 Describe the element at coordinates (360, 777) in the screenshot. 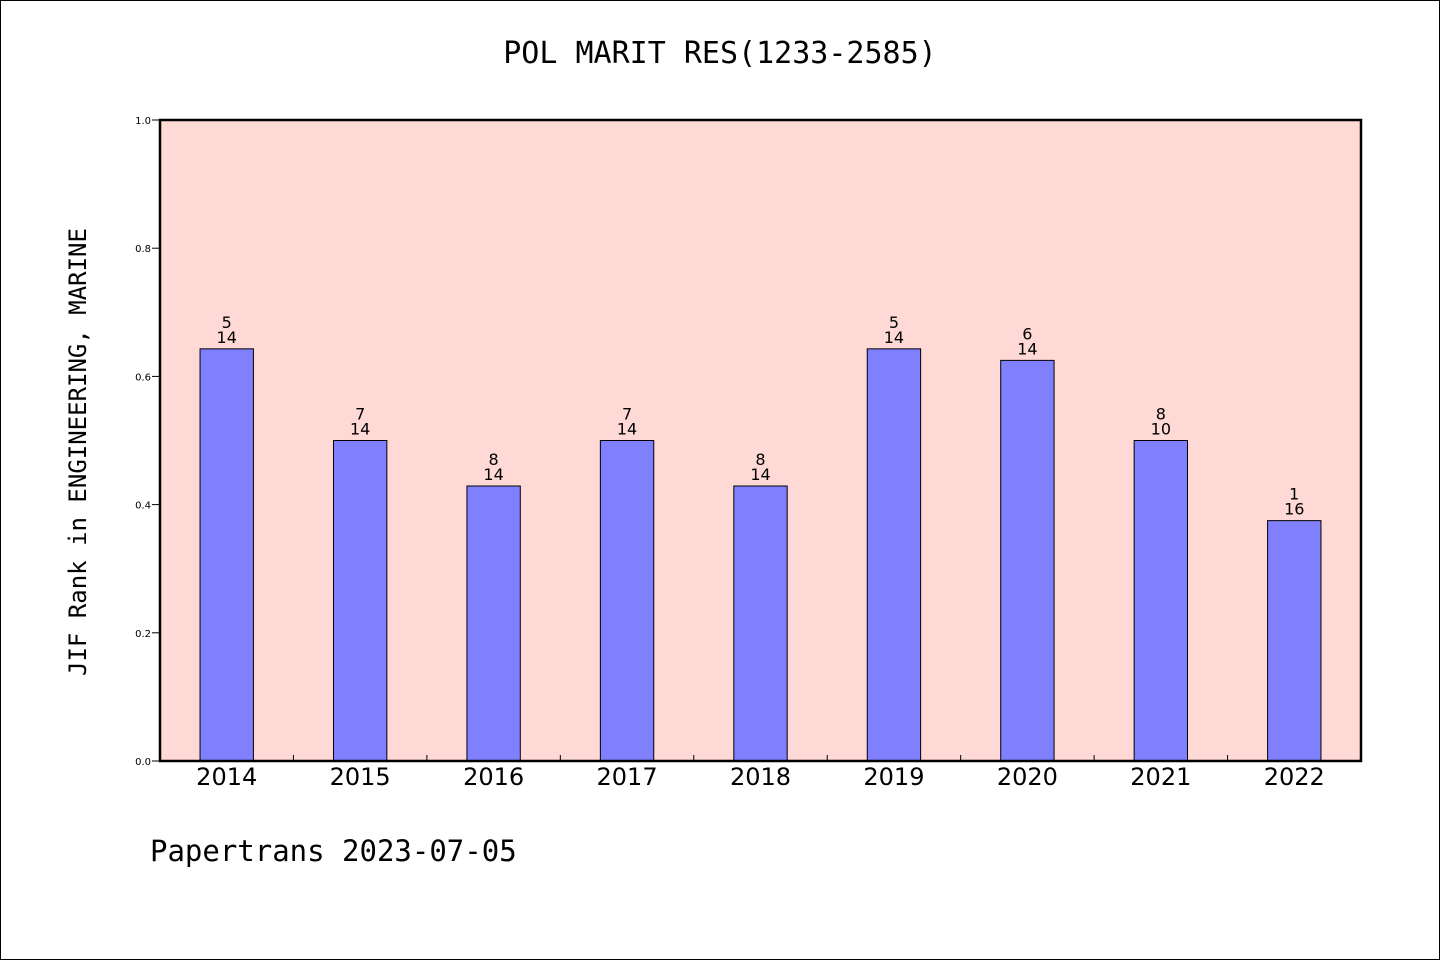

I see `x-tick-label: 2015` at that location.